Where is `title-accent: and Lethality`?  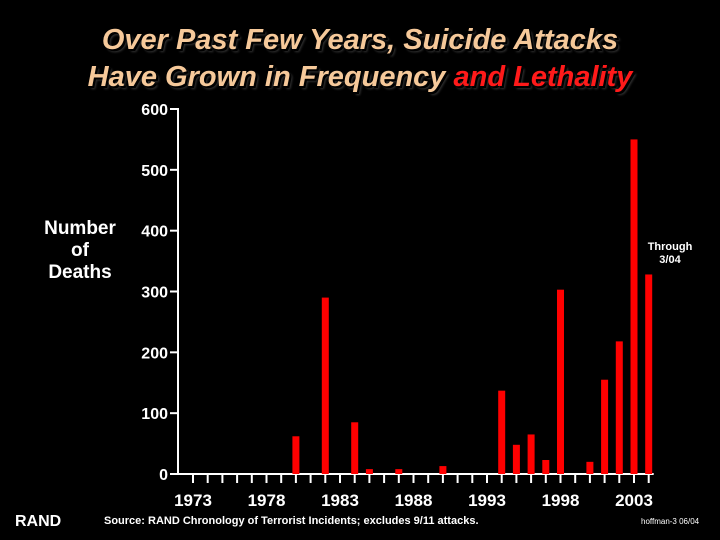 title-accent: and Lethality is located at coordinates (543, 77).